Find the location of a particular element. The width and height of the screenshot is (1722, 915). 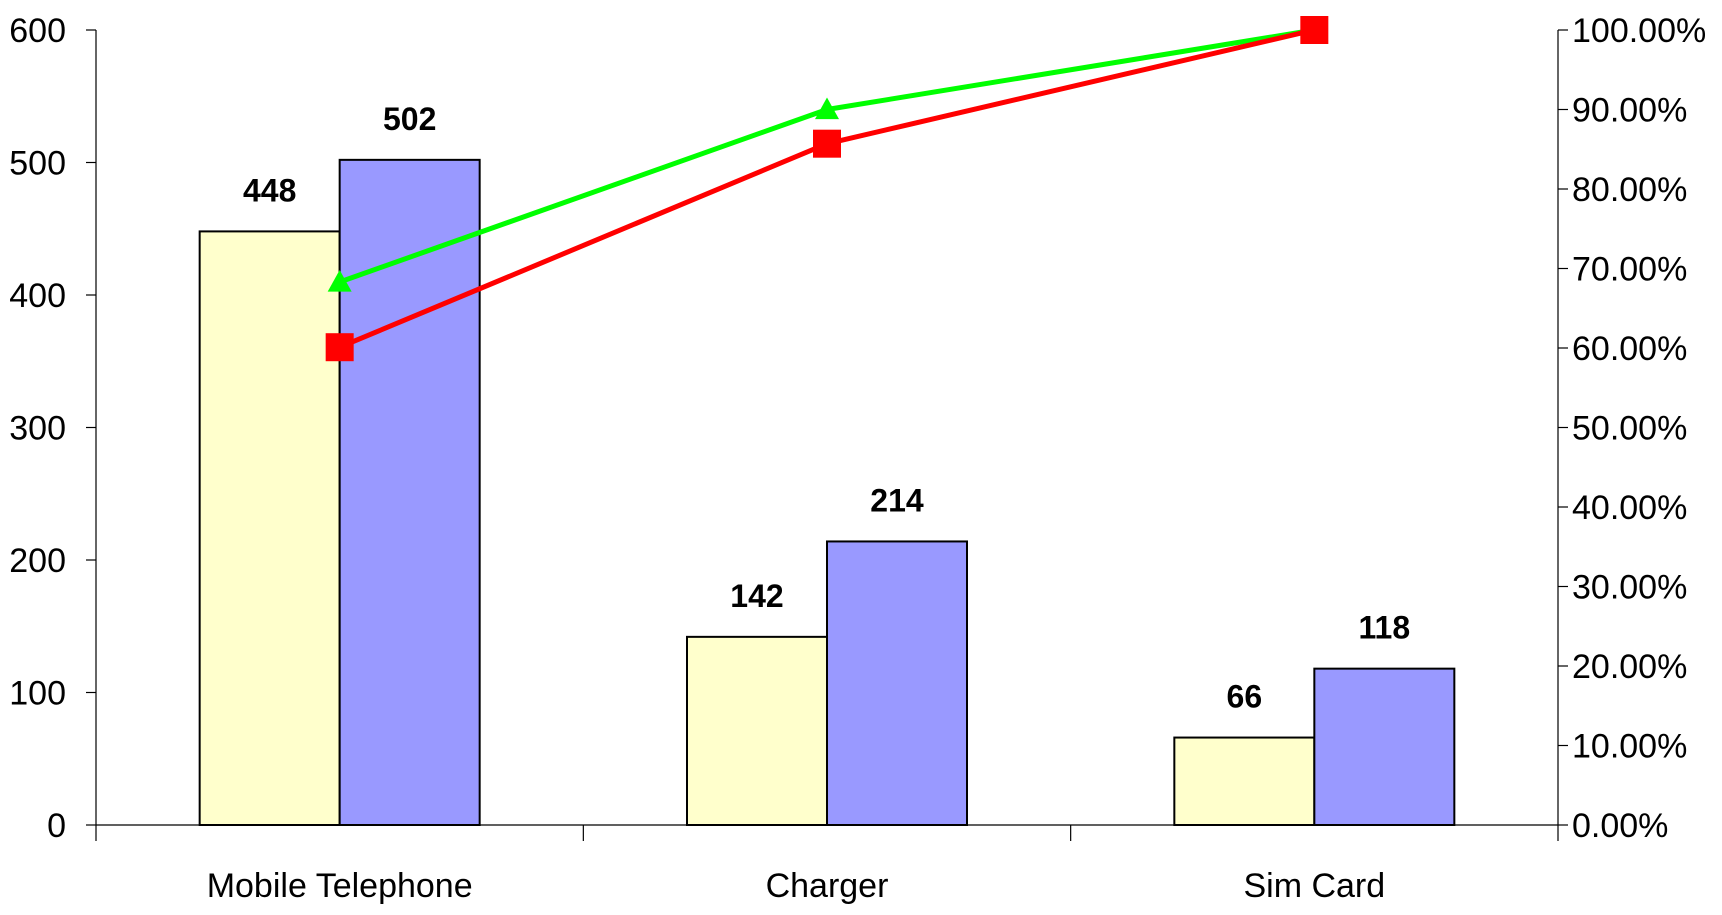

x-category-label: Sim Card is located at coordinates (1314, 886).